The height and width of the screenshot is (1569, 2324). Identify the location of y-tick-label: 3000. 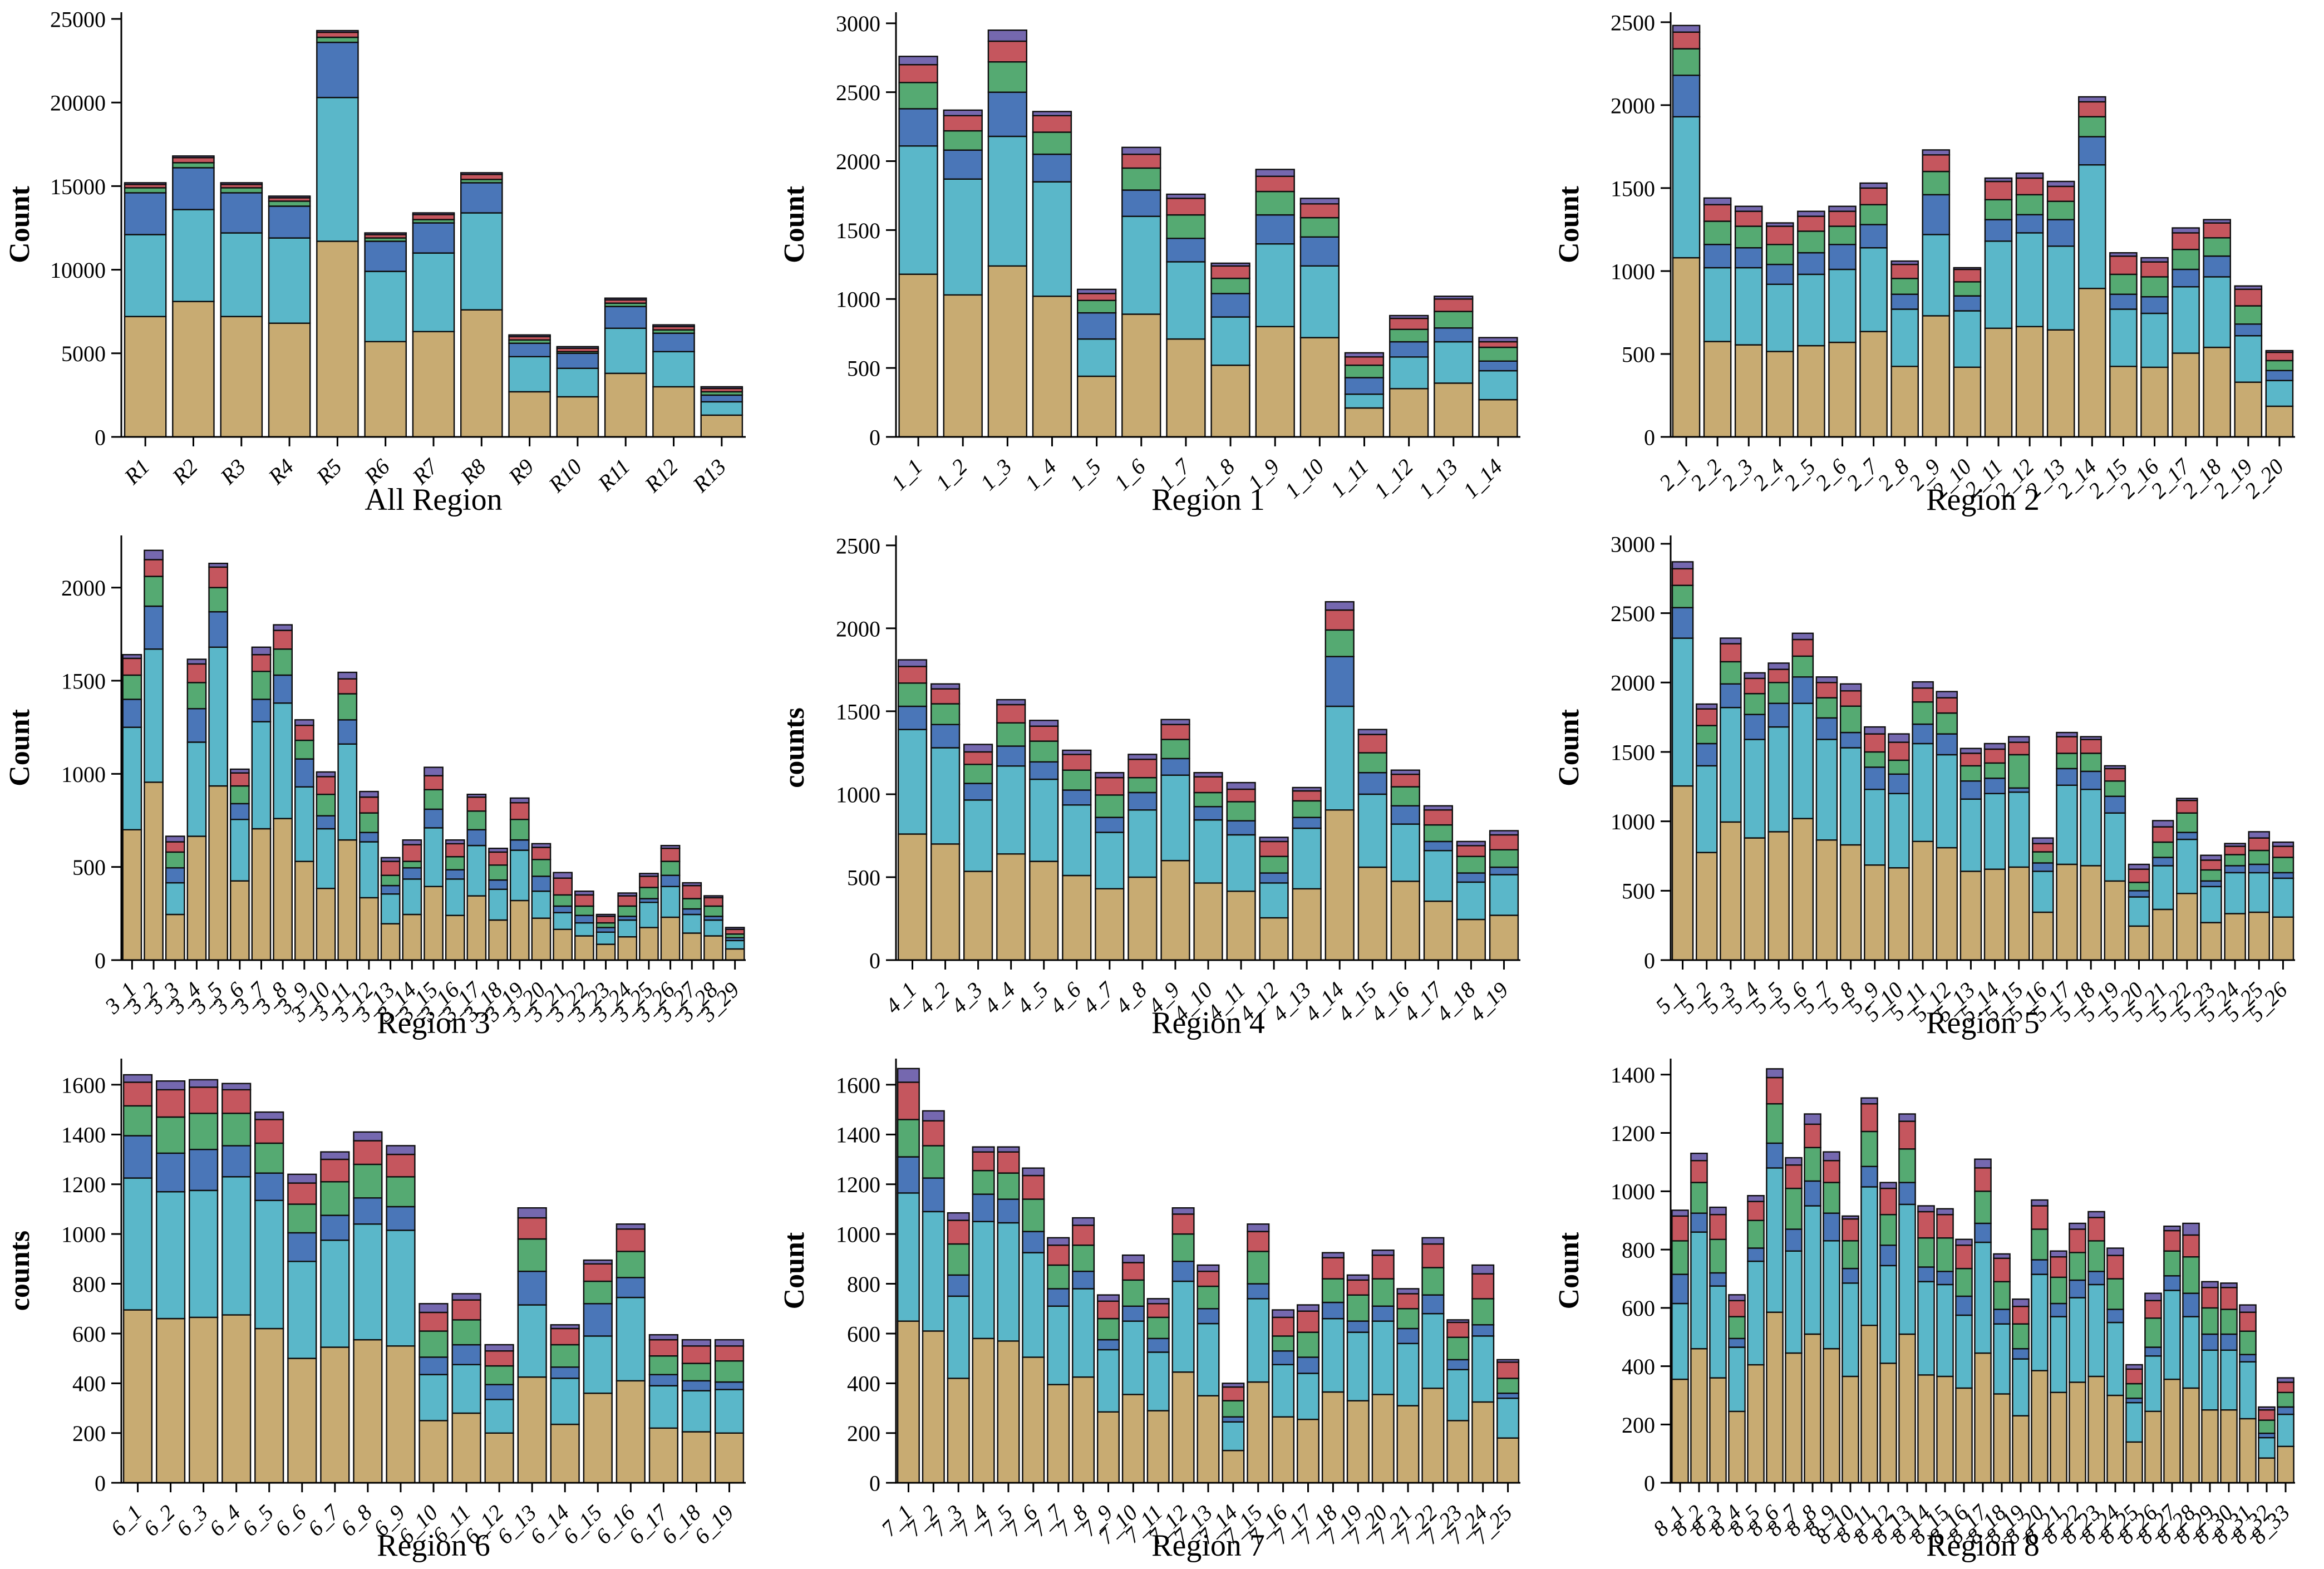
(858, 24).